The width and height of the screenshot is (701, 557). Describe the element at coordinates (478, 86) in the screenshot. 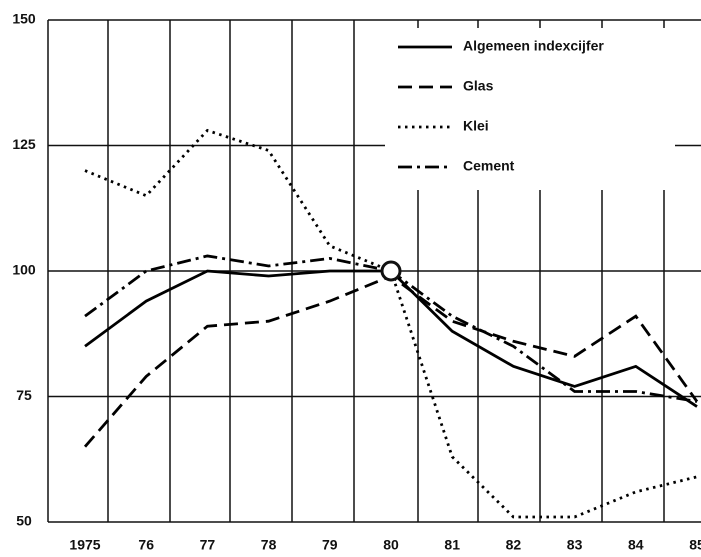

I see `legend-label: Glas` at that location.